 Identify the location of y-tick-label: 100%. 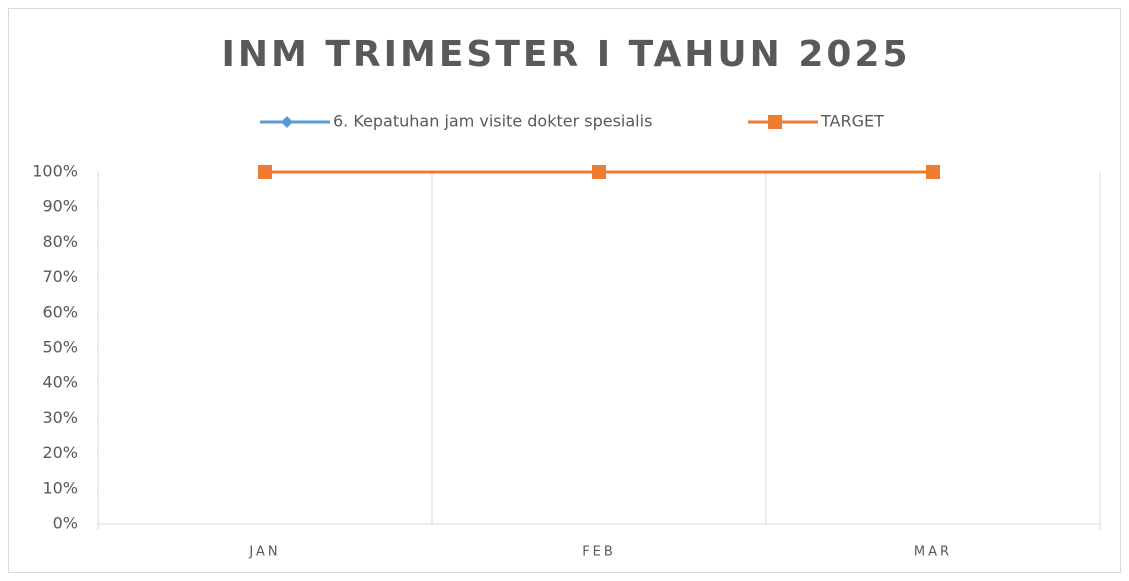
(55, 171).